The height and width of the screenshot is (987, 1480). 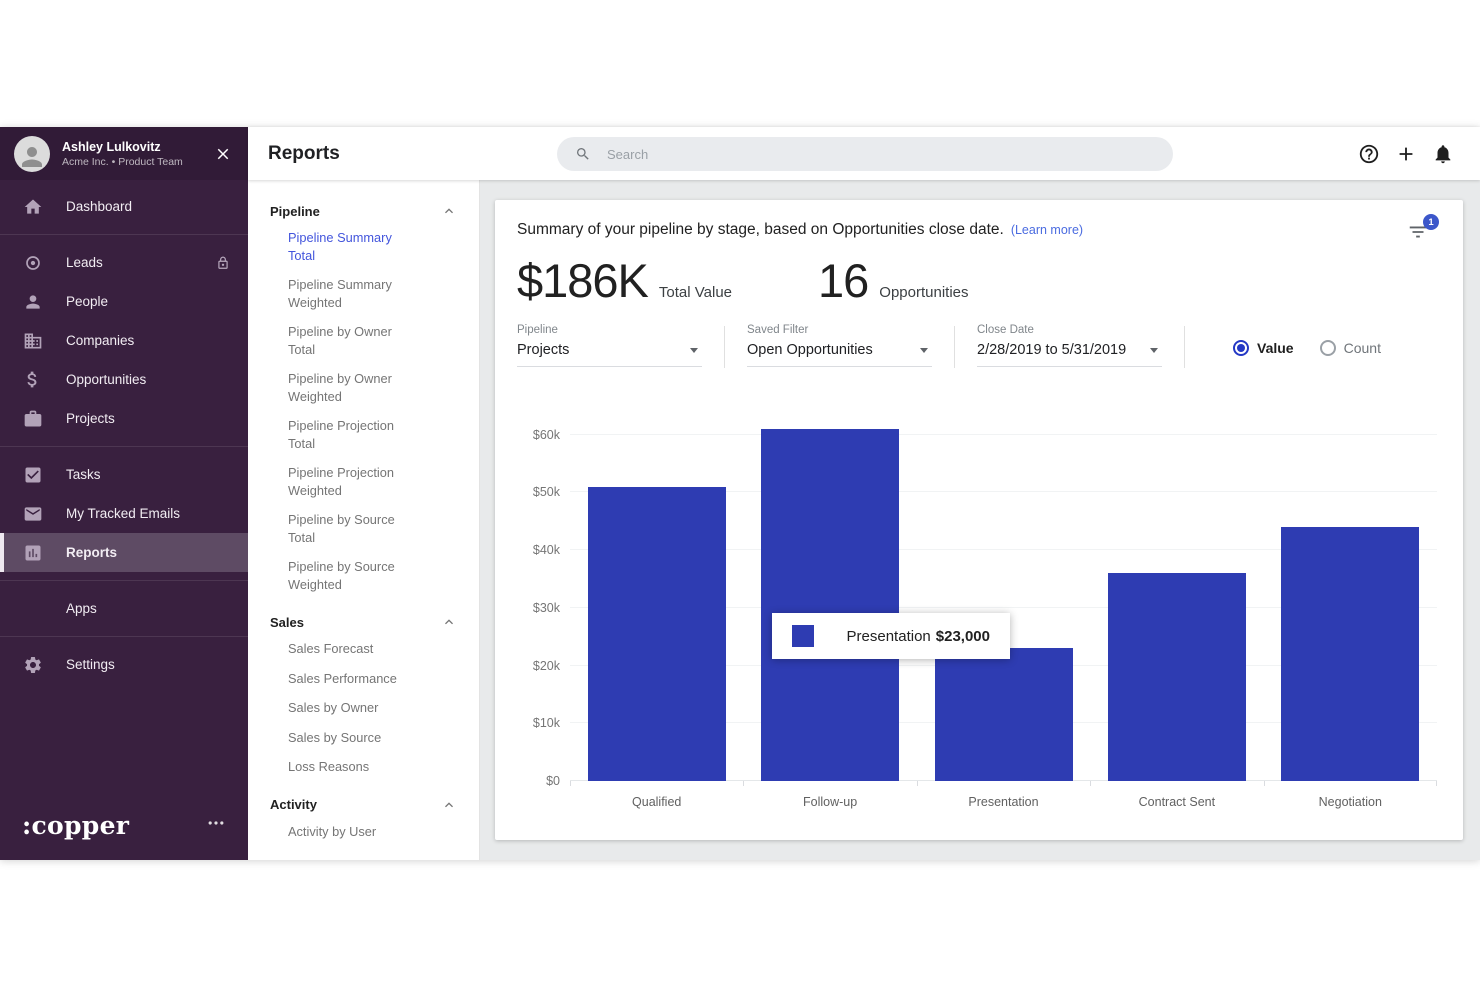 I want to click on search-bar, so click(x=865, y=154).